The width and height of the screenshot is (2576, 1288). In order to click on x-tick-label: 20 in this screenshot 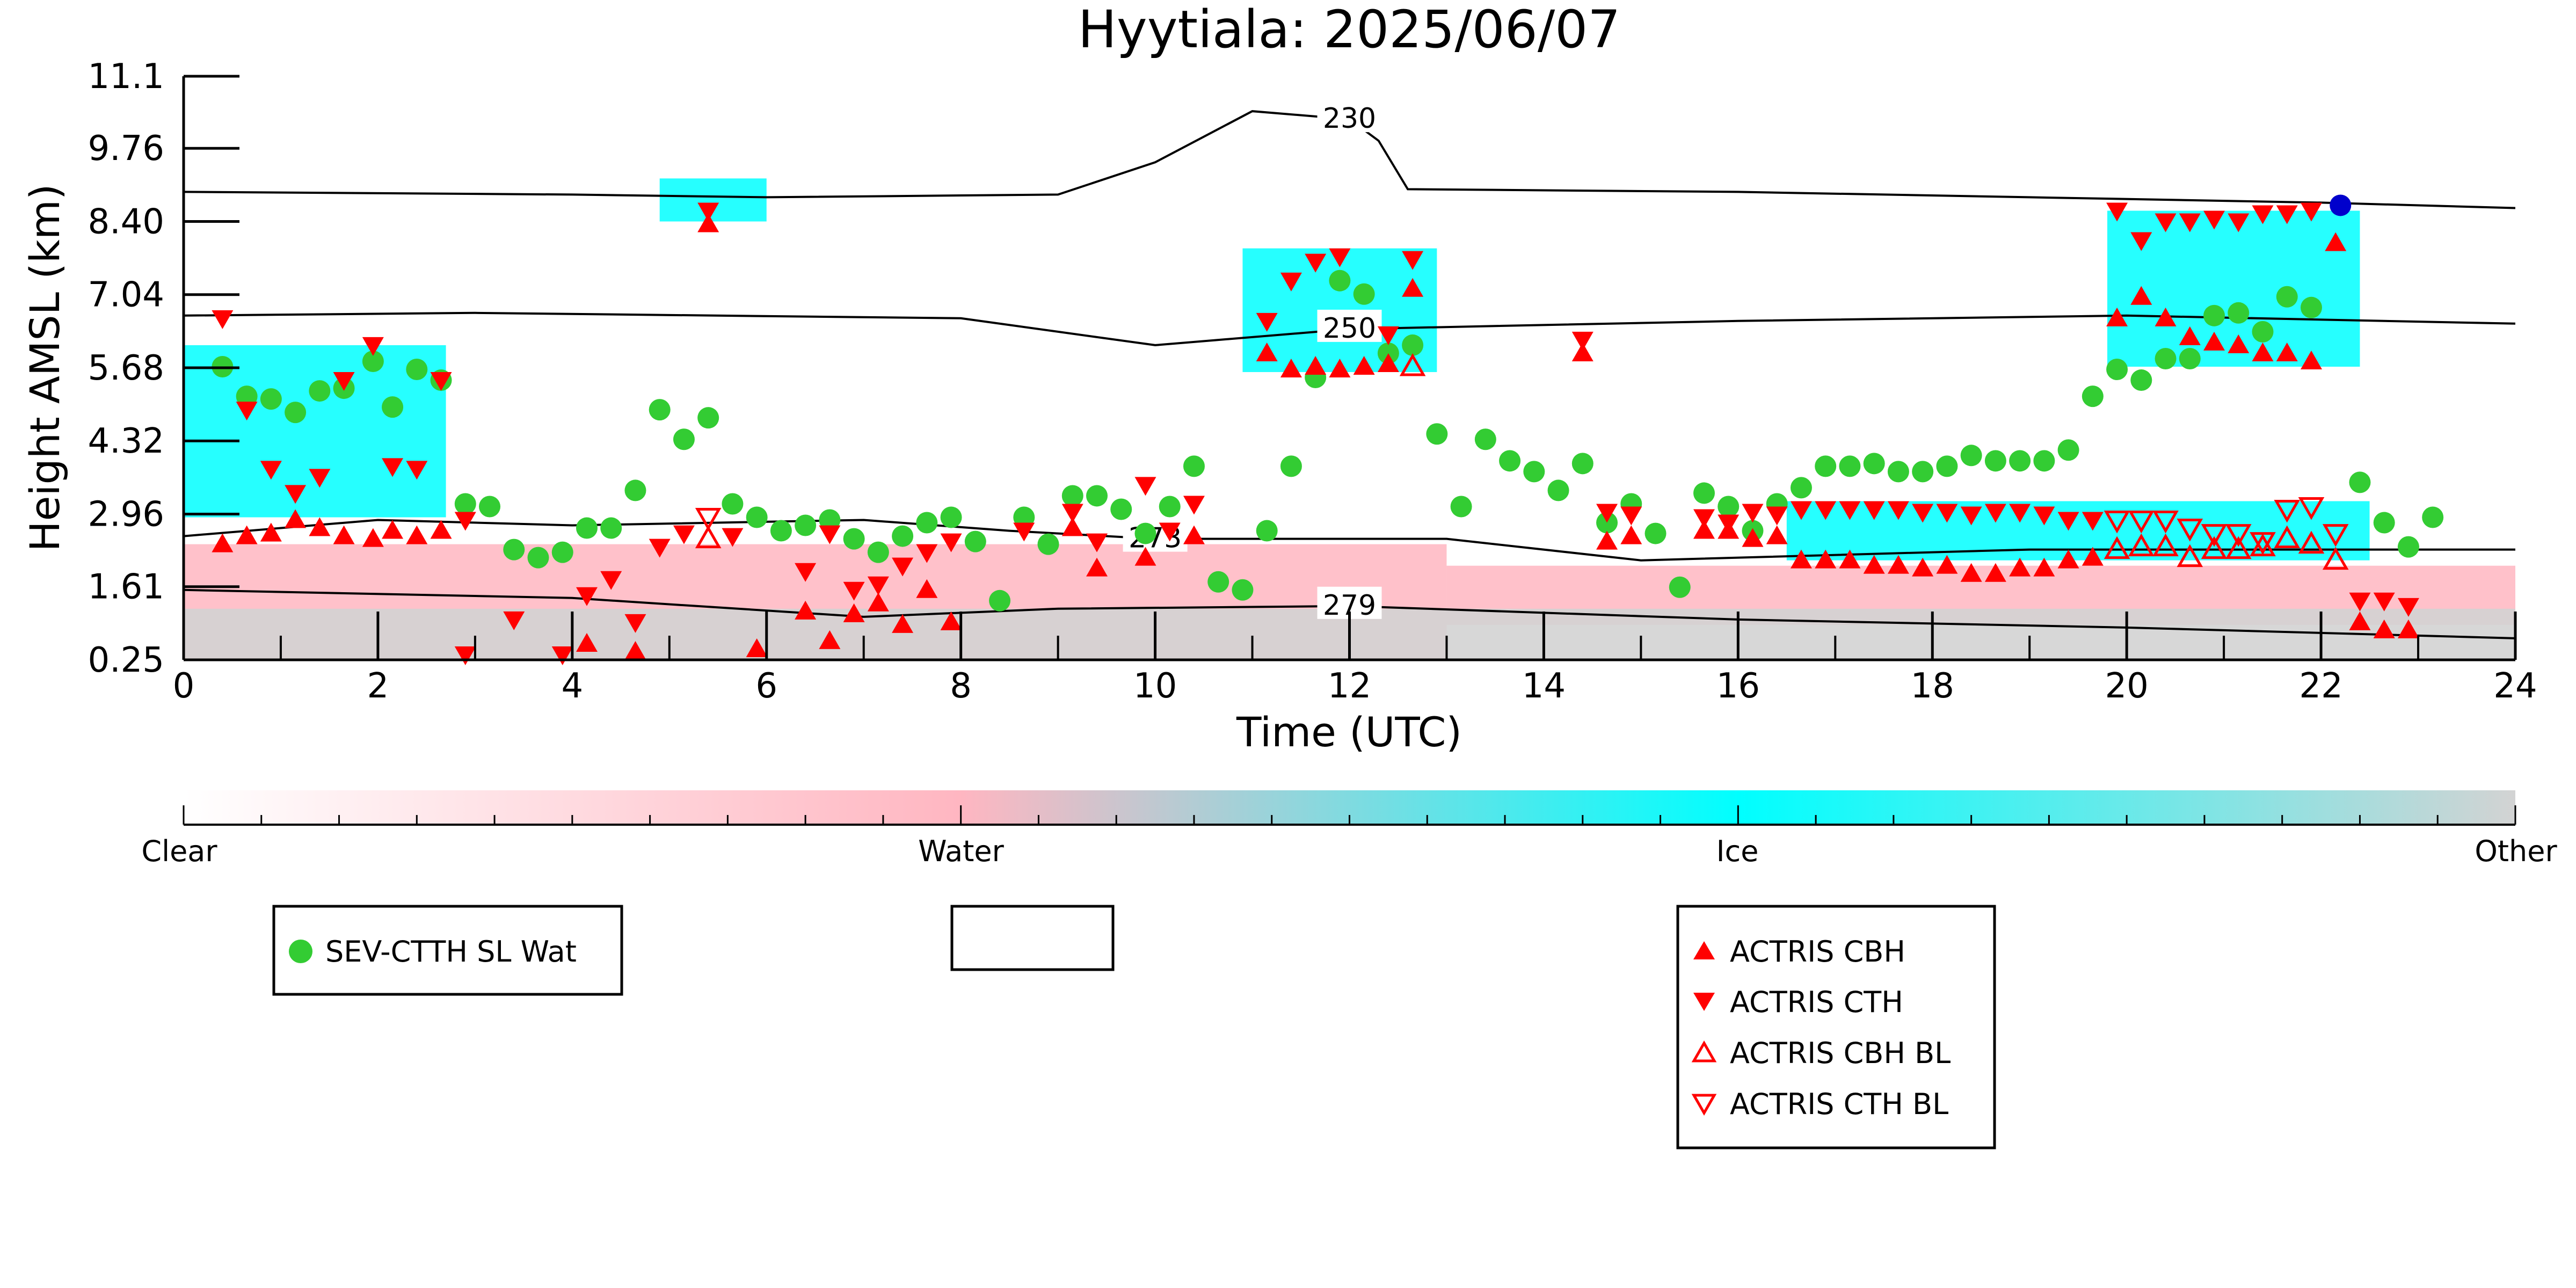, I will do `click(2126, 686)`.